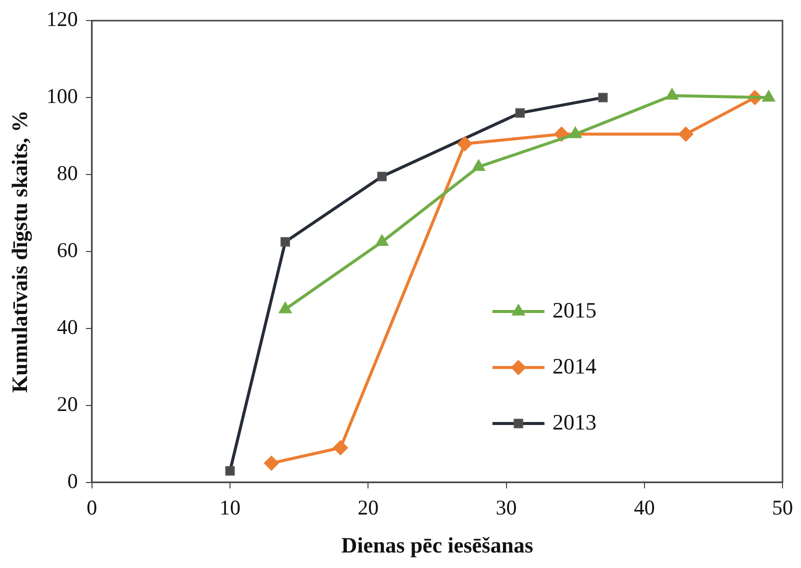 The image size is (801, 568). Describe the element at coordinates (574, 421) in the screenshot. I see `legend-label: 2013` at that location.